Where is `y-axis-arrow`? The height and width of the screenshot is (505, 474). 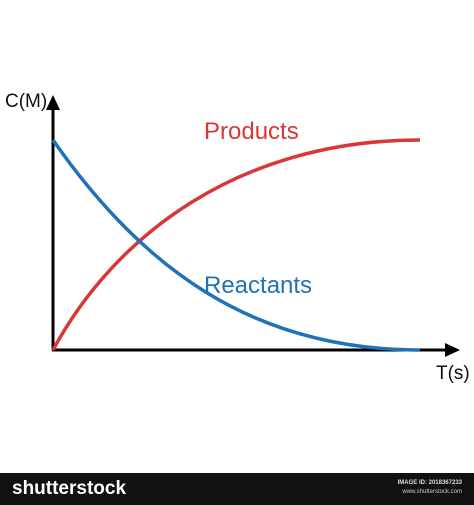
y-axis-arrow is located at coordinates (53, 102).